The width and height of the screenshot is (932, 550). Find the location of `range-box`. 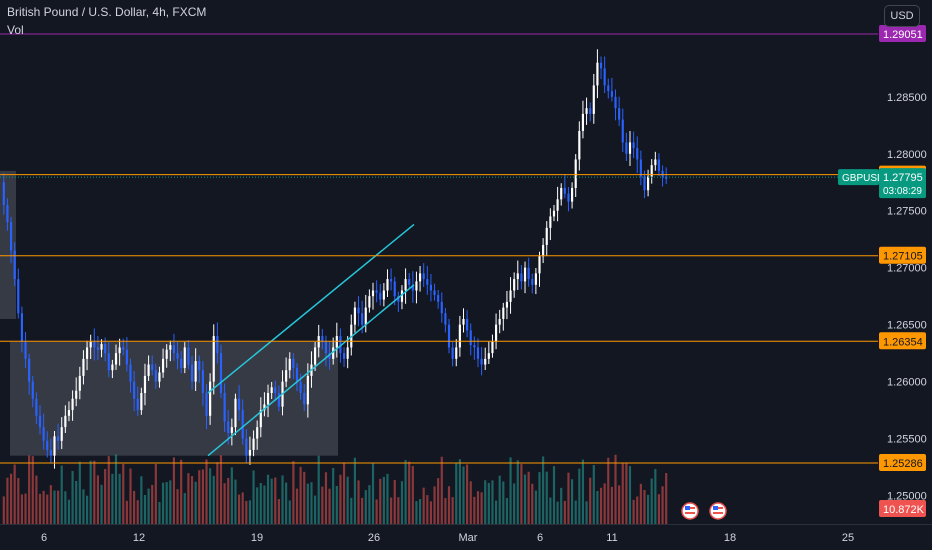

range-box is located at coordinates (8, 244).